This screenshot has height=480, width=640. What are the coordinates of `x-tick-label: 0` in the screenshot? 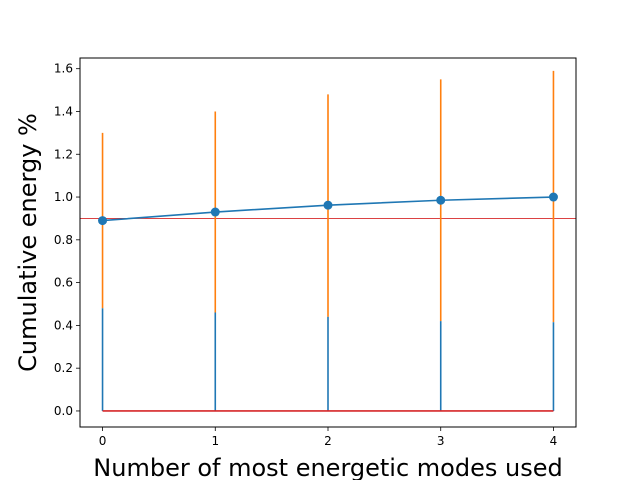 It's located at (103, 441).